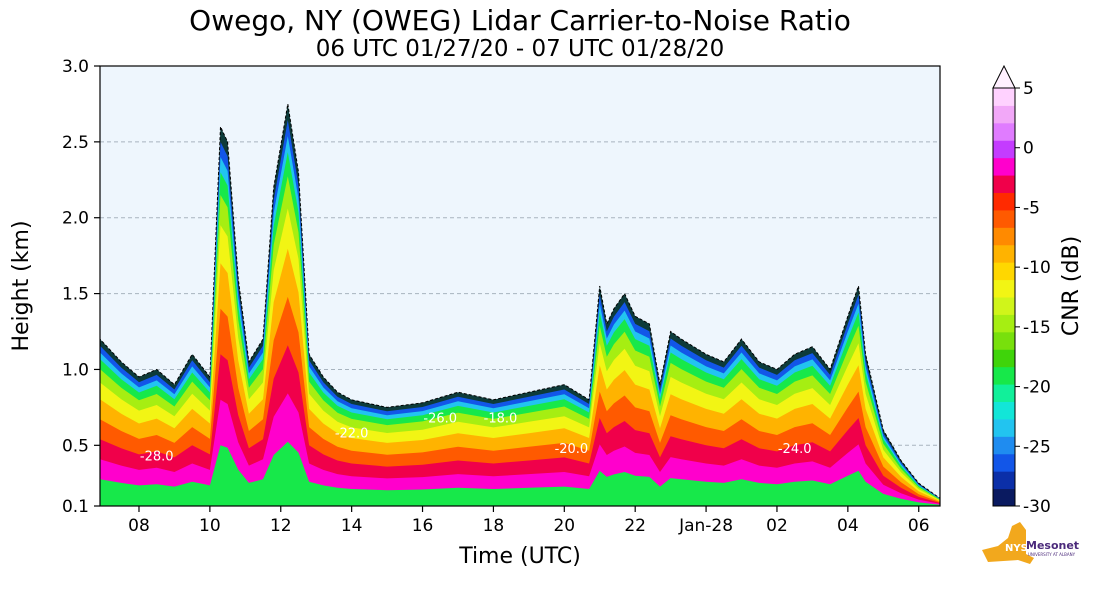  I want to click on colorbar-frame, so click(1004, 297).